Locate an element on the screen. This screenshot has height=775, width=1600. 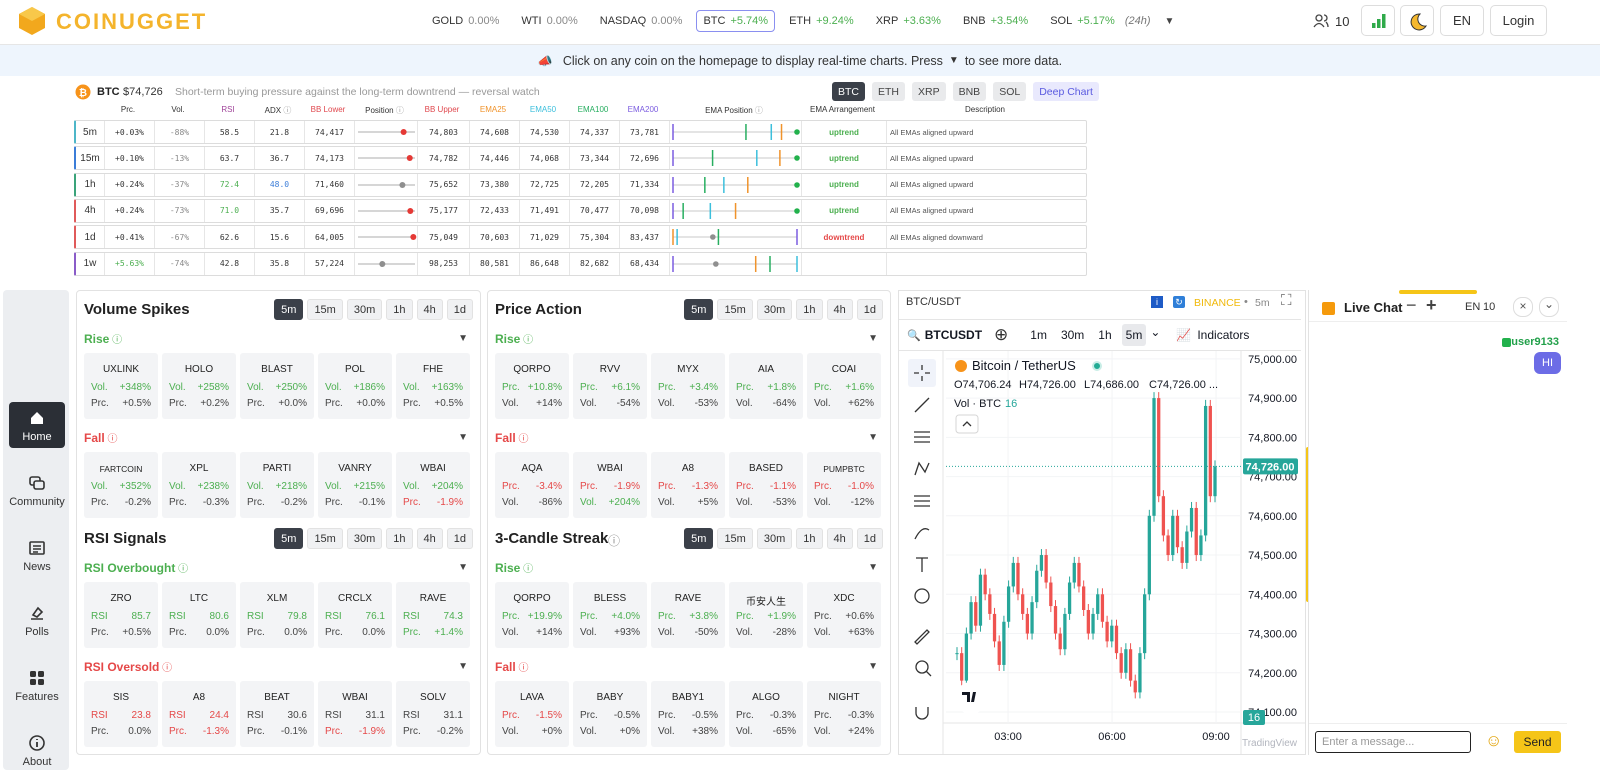
nav-item: Polls is located at coordinates (37, 620).